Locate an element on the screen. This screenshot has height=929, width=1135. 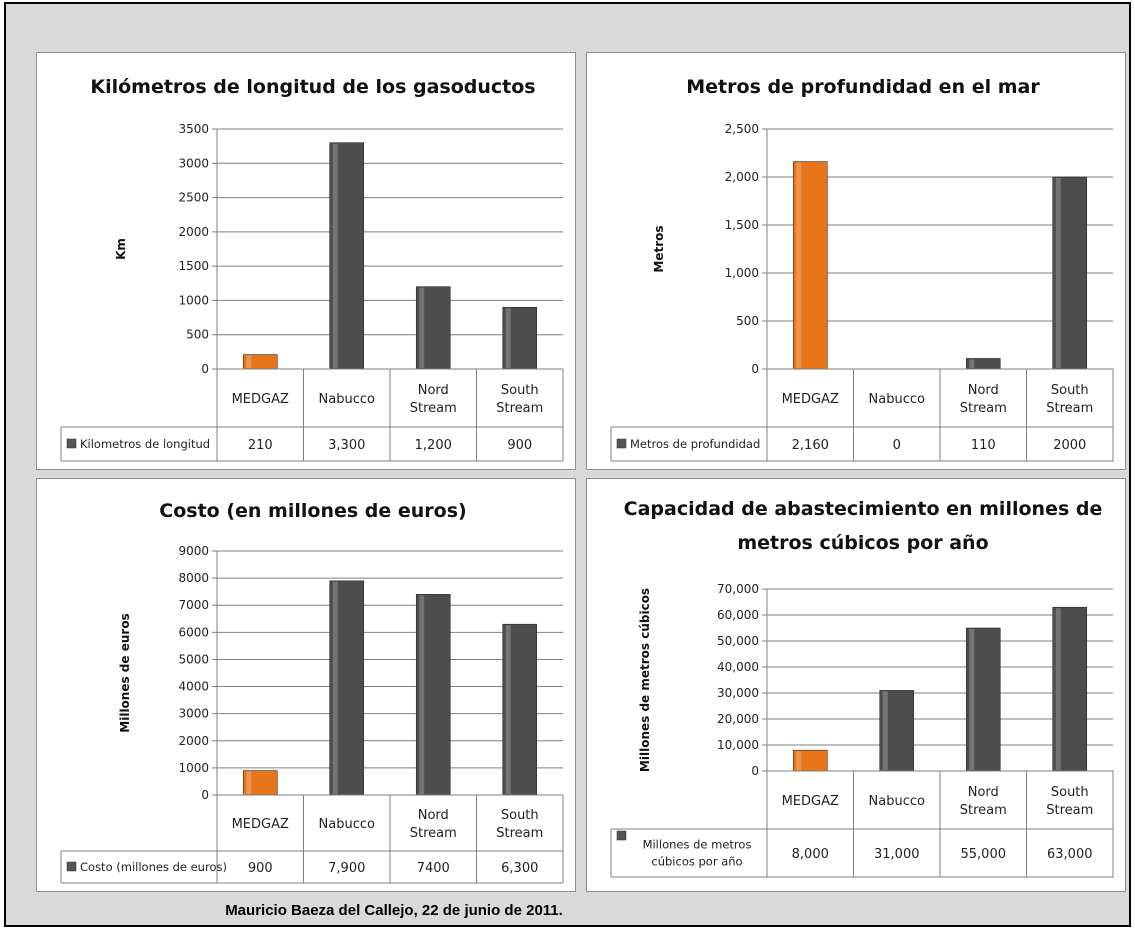
y-tick-label: 2,000 is located at coordinates (742, 177).